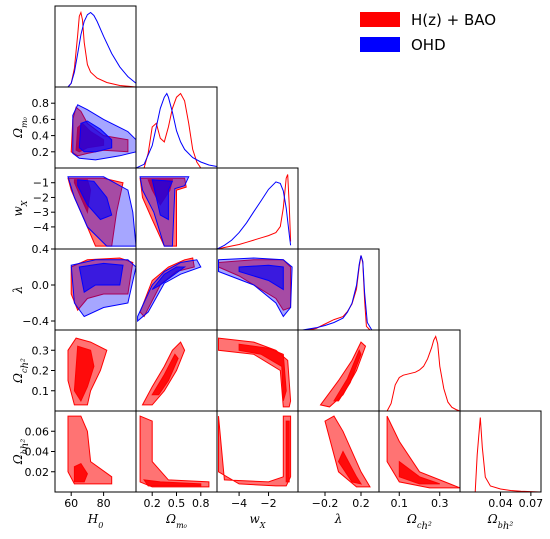  What do you see at coordinates (41, 350) in the screenshot?
I see `y-tick-label: 0.3` at bounding box center [41, 350].